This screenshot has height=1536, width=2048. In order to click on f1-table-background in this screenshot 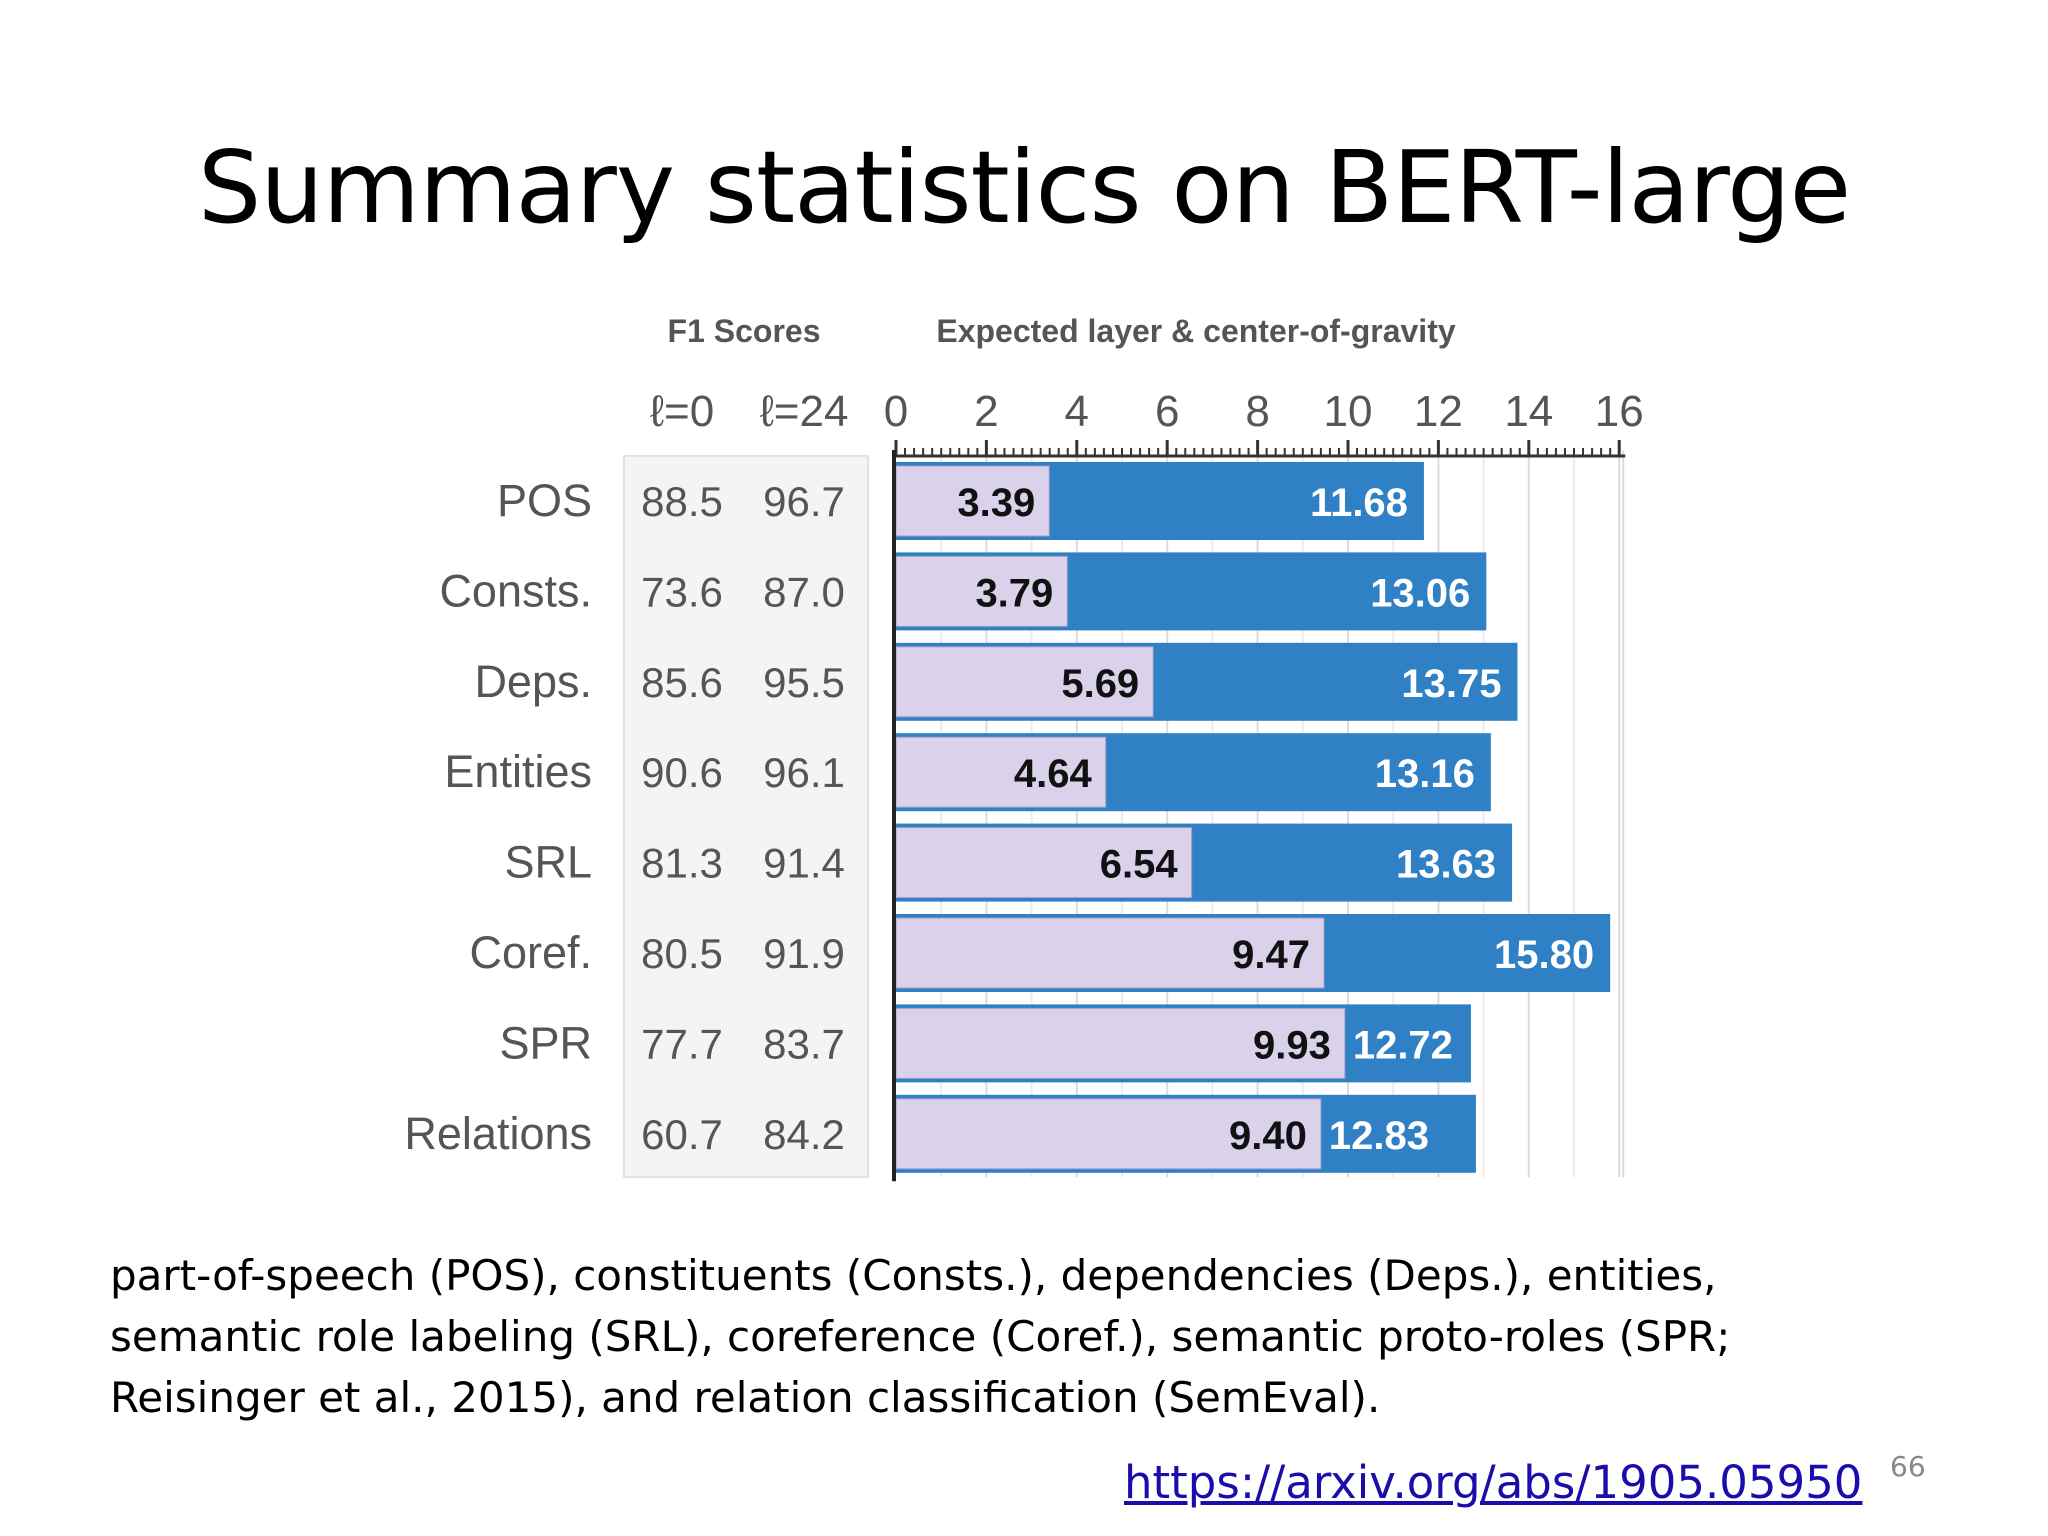, I will do `click(746, 817)`.